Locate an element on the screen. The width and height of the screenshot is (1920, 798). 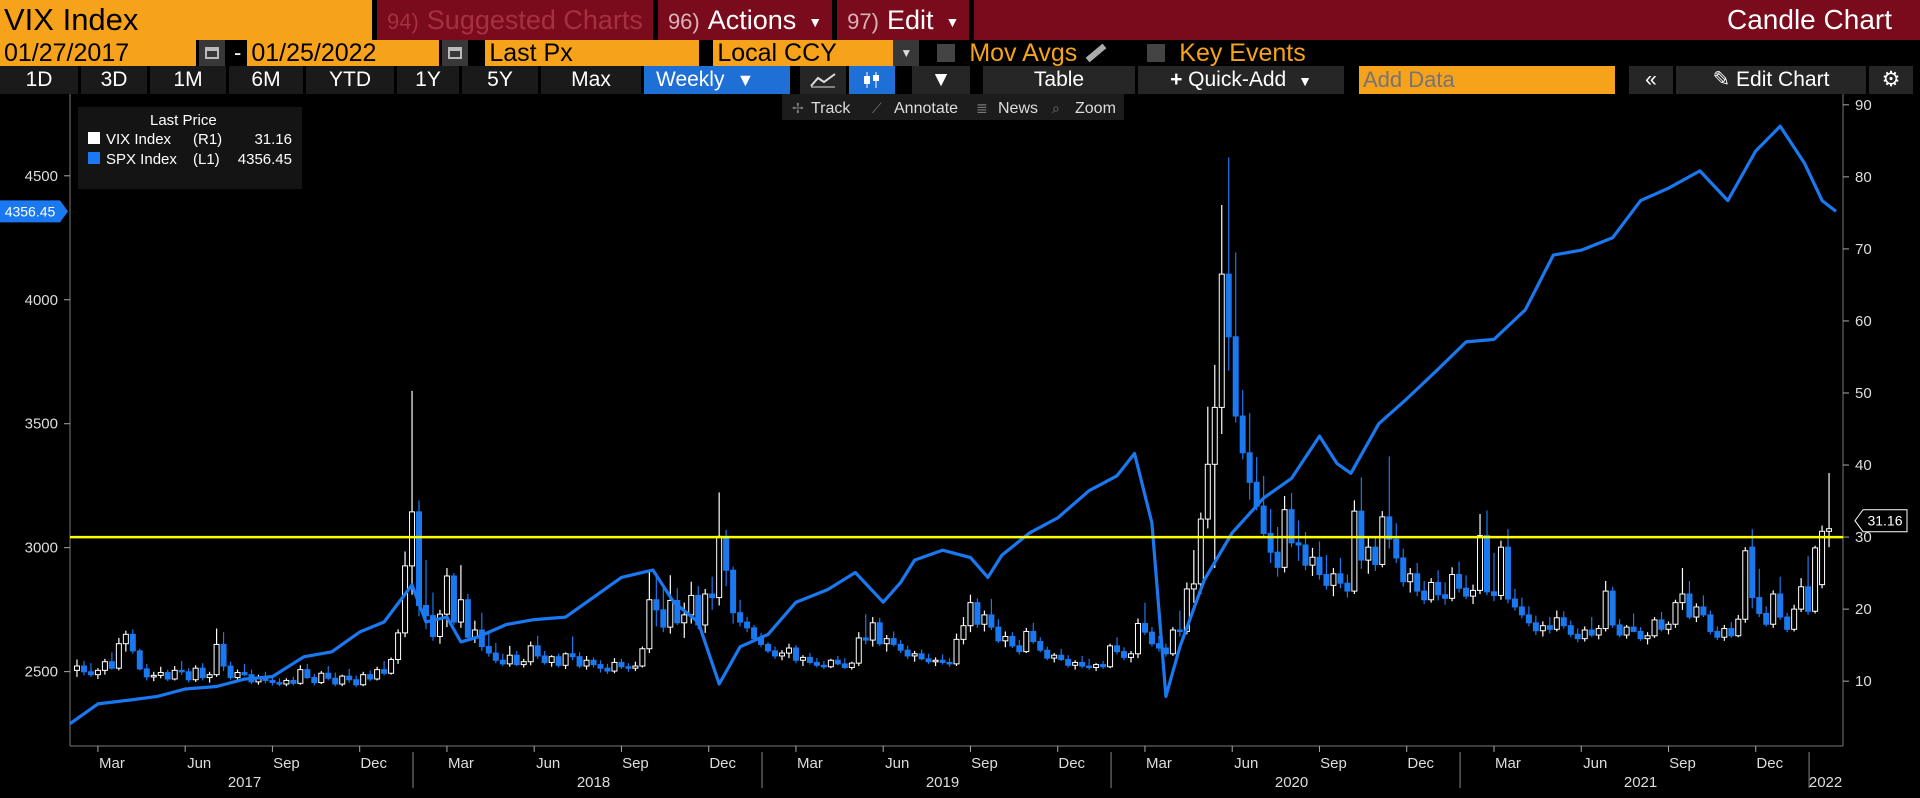
range-1y-button: 1Y is located at coordinates (428, 80).